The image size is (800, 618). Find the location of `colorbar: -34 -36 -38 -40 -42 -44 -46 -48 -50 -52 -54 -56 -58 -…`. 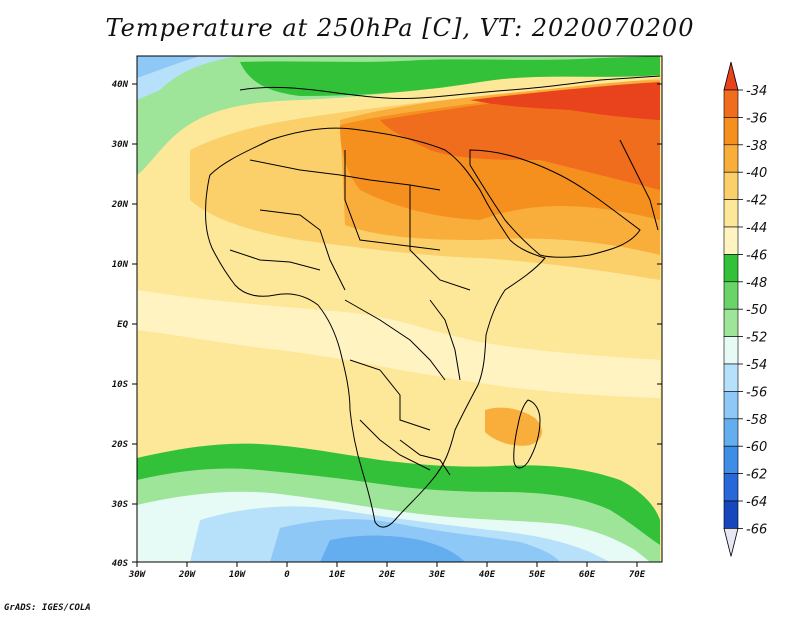

colorbar: -34 -36 -38 -40 -42 -44 -46 -48 -50 -52 -54 -56 -58 -… is located at coordinates (745, 309).